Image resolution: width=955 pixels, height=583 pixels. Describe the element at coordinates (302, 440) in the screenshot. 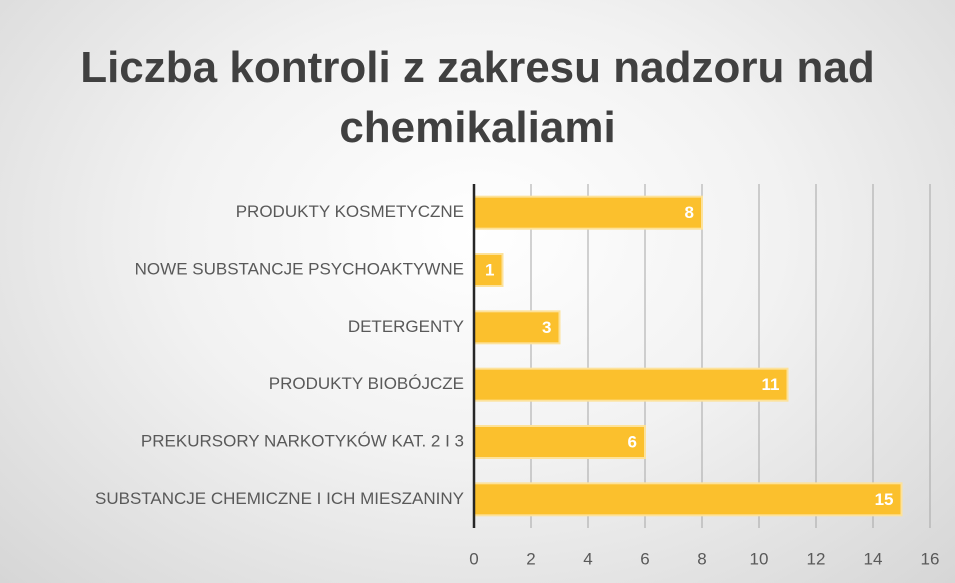

I see `y-tick-label: PREKURSORY NARKOTYKÓW KAT. 2 I 3` at that location.